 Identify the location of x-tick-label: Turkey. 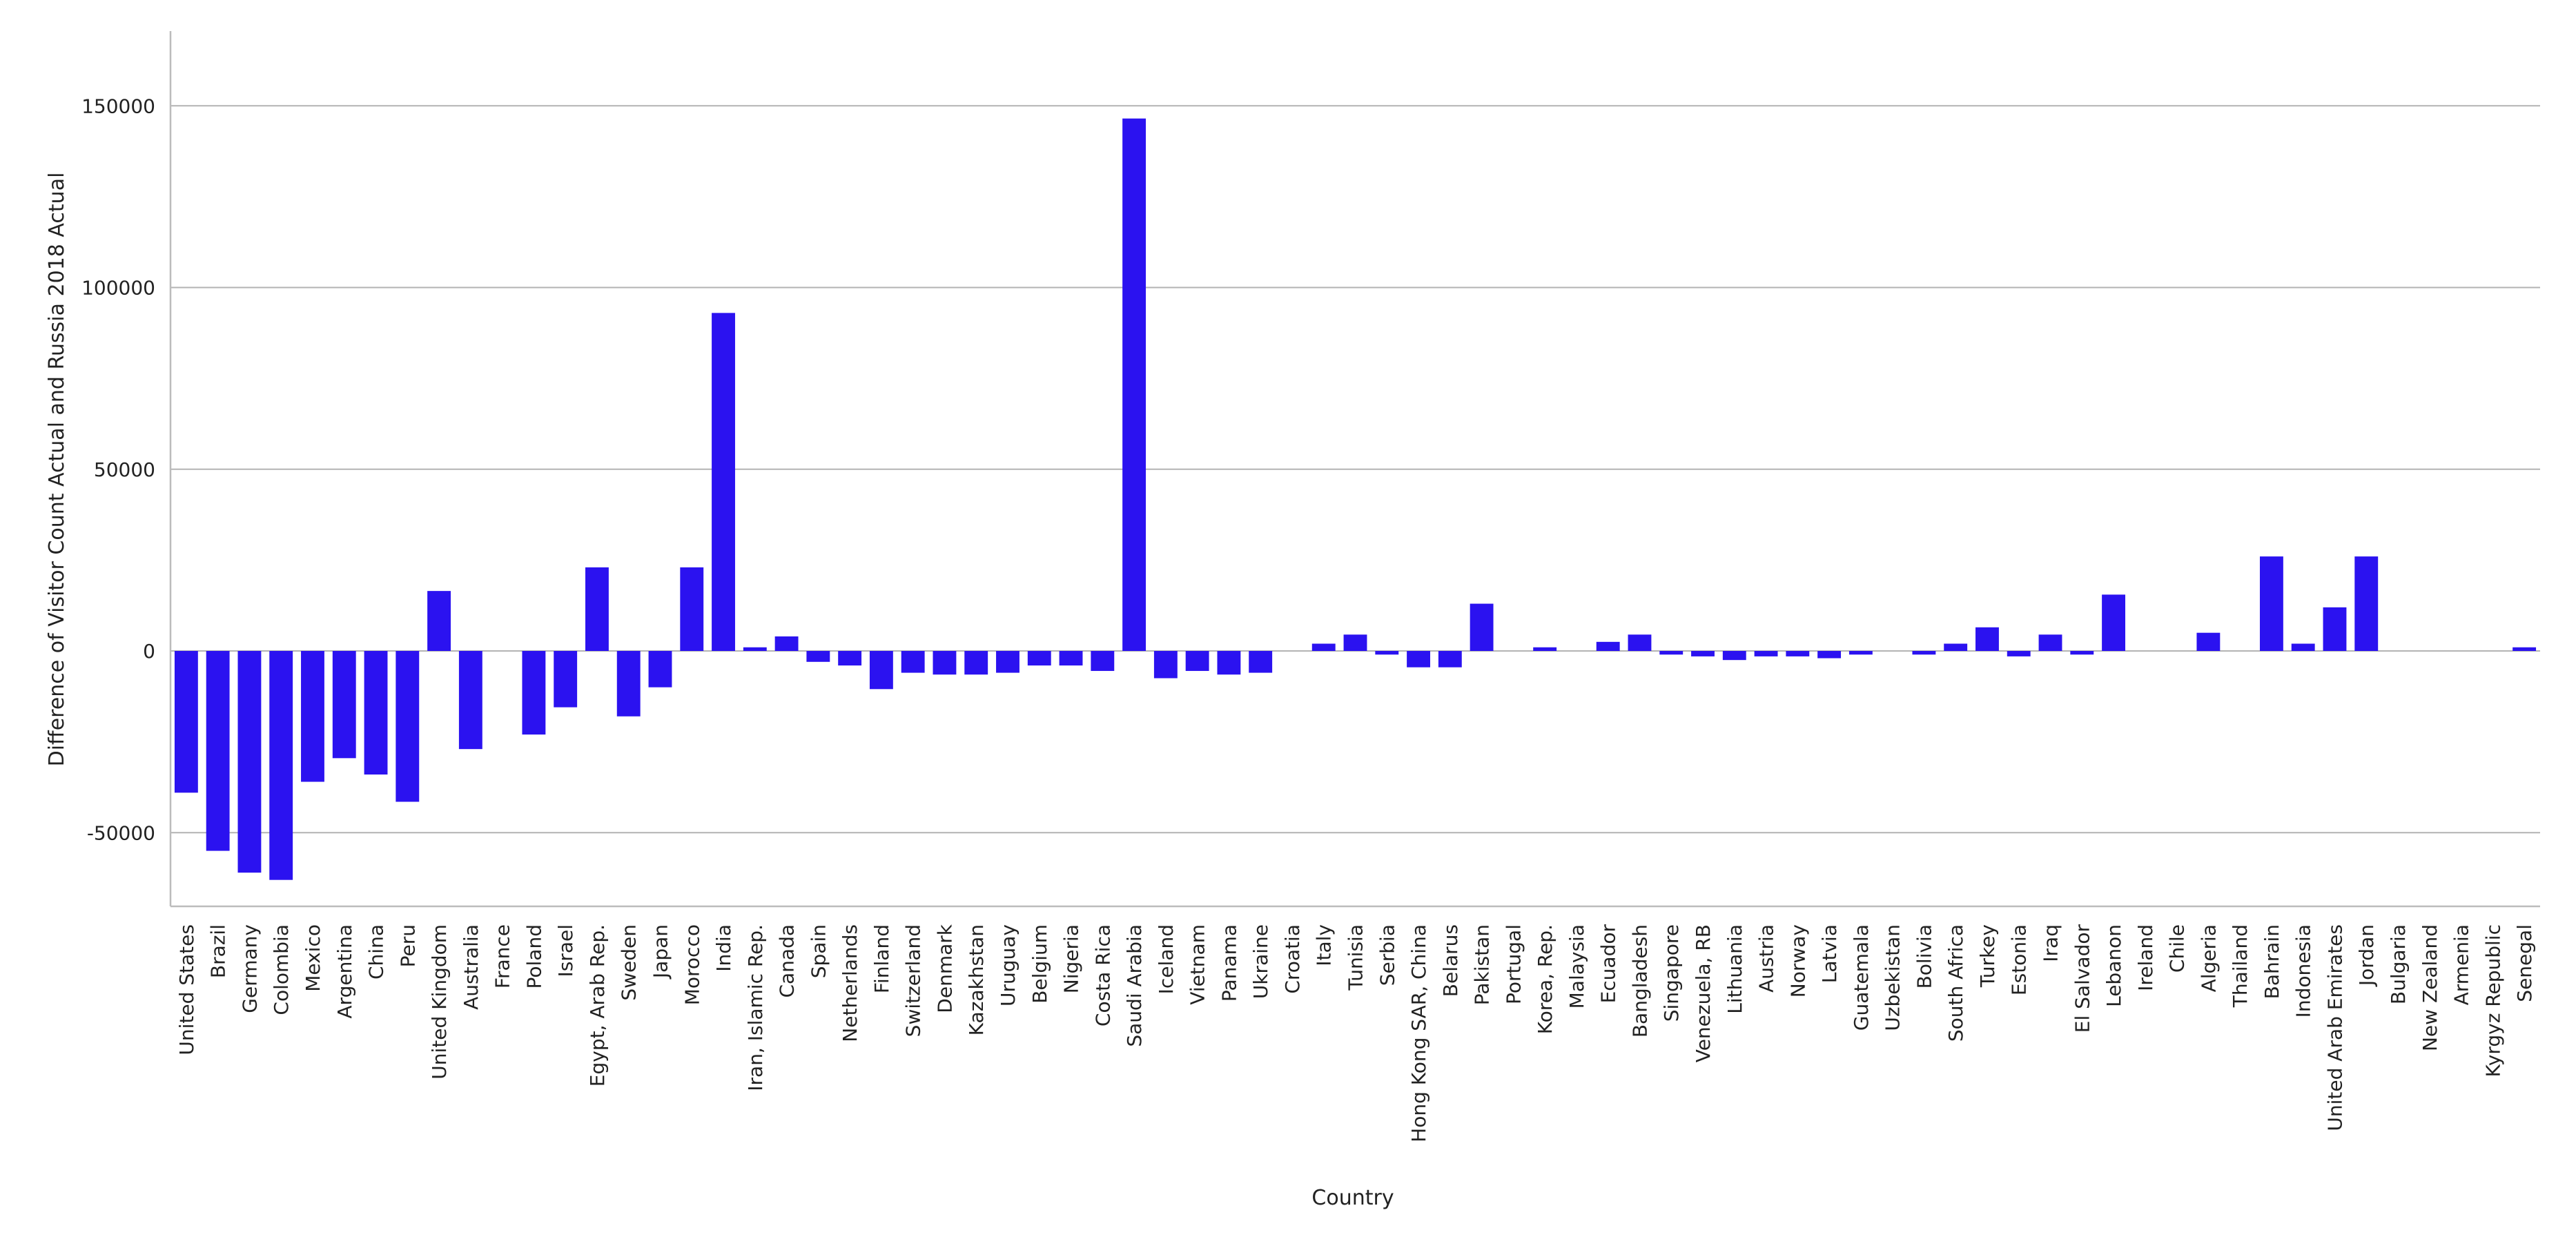
(1987, 956).